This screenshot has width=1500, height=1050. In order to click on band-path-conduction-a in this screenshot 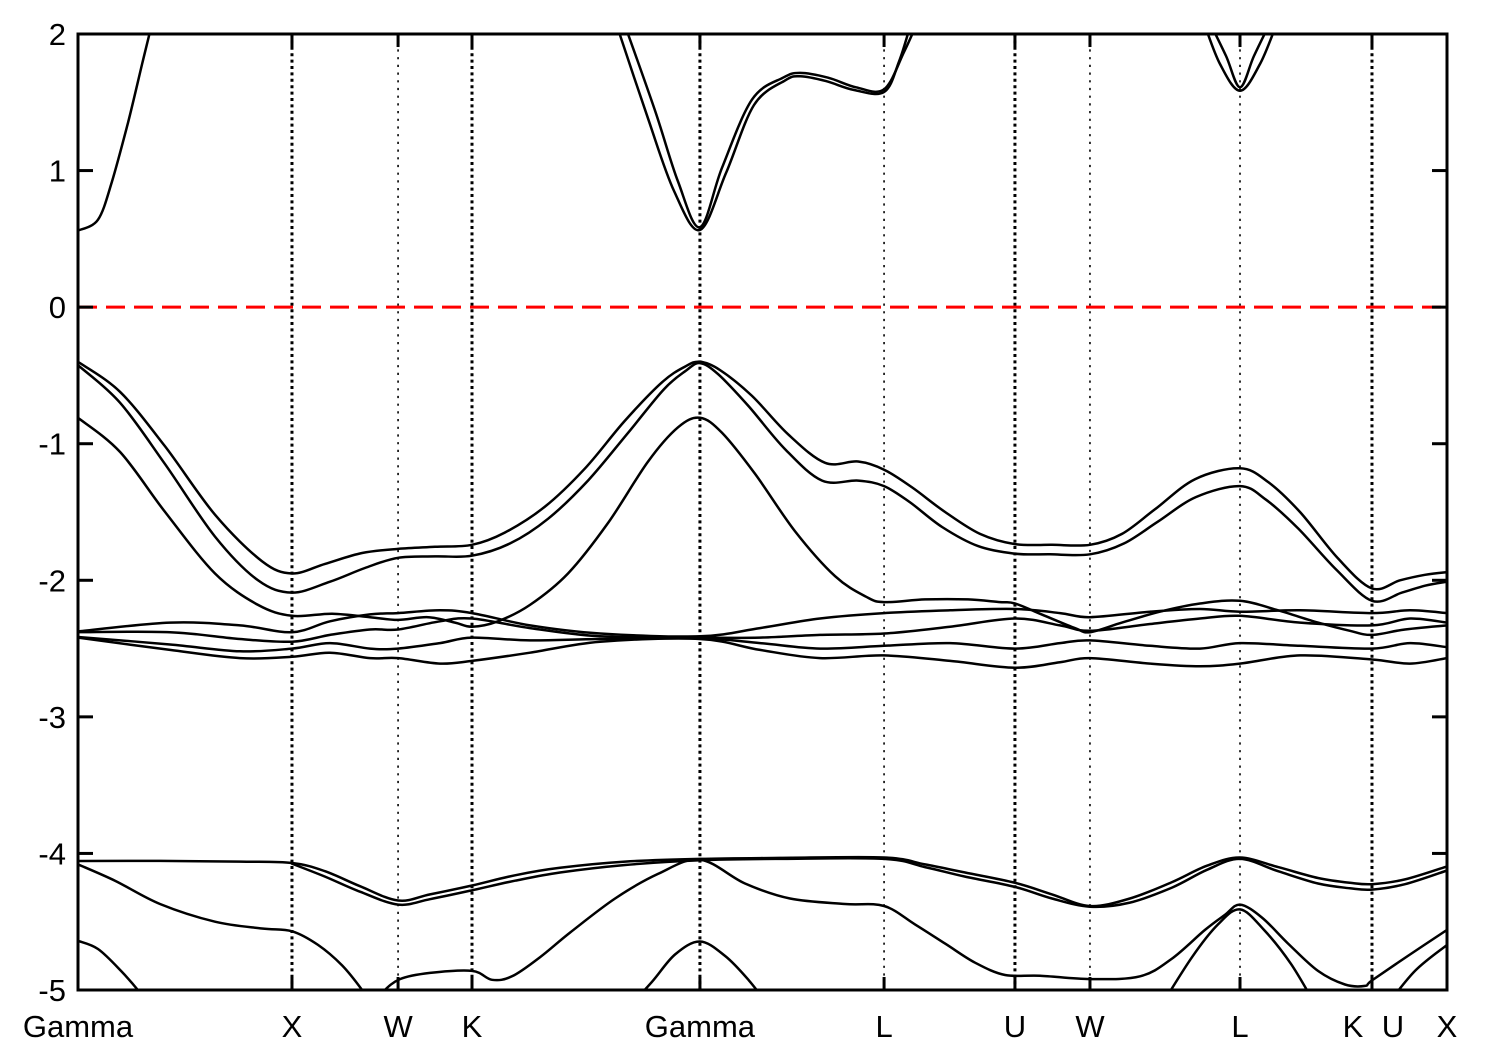, I will do `click(764, 133)`.